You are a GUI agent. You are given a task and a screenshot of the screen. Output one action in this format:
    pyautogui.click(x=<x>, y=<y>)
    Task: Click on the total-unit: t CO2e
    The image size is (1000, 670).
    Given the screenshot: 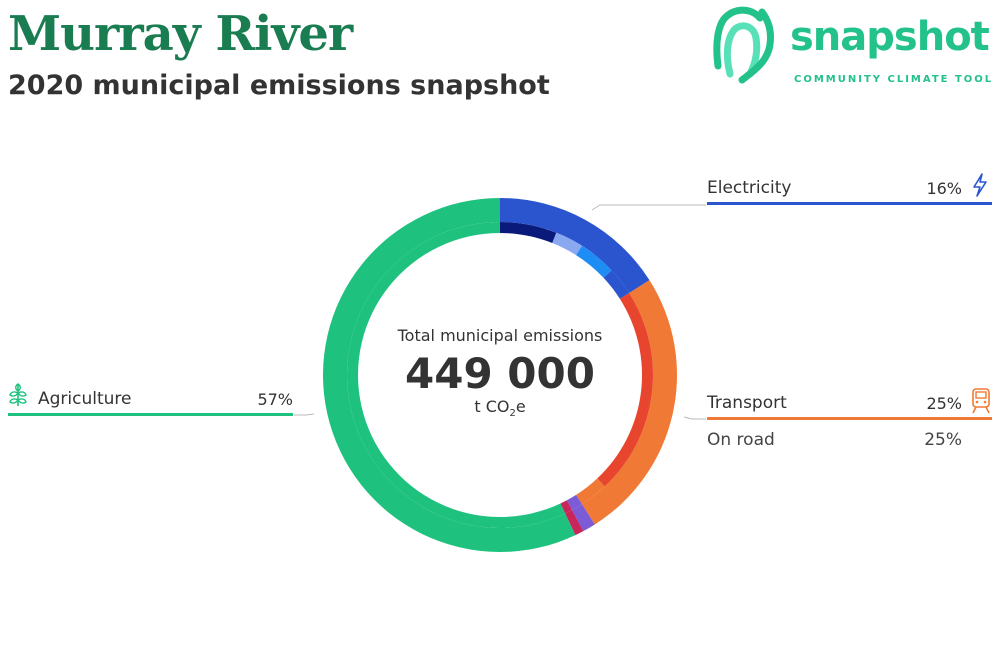 What is the action you would take?
    pyautogui.click(x=500, y=408)
    